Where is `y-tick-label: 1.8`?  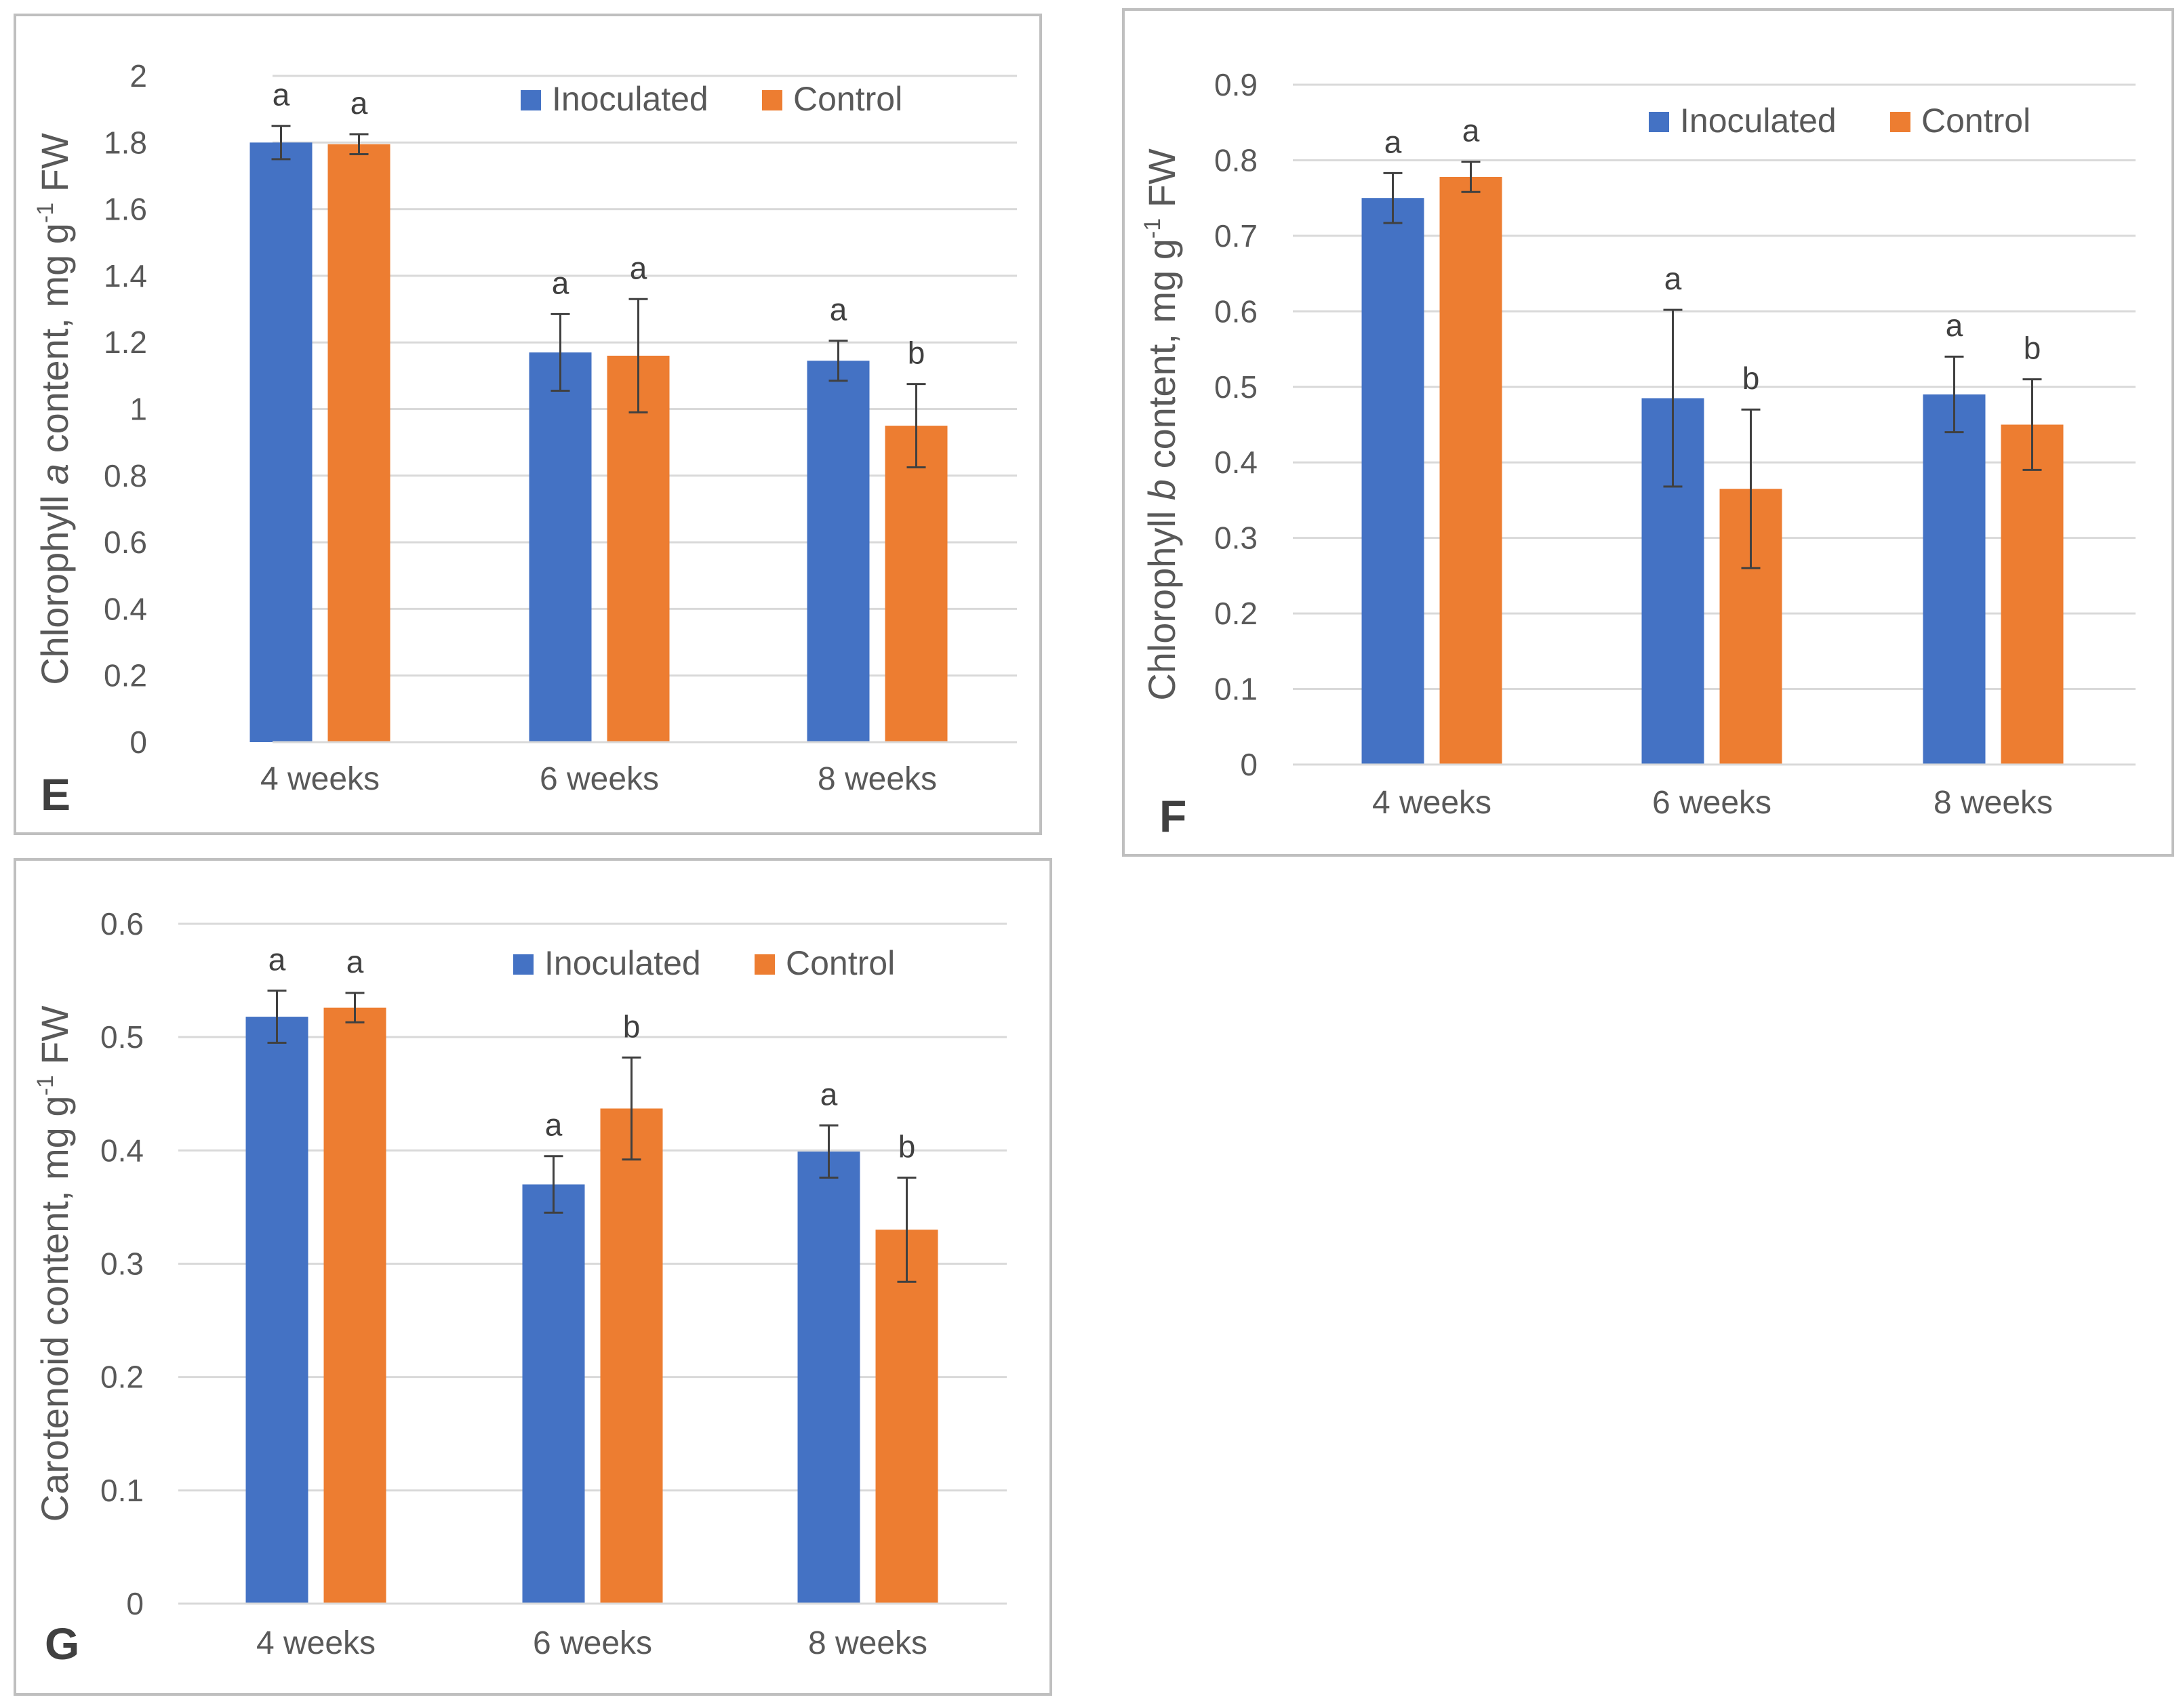
y-tick-label: 1.8 is located at coordinates (125, 143).